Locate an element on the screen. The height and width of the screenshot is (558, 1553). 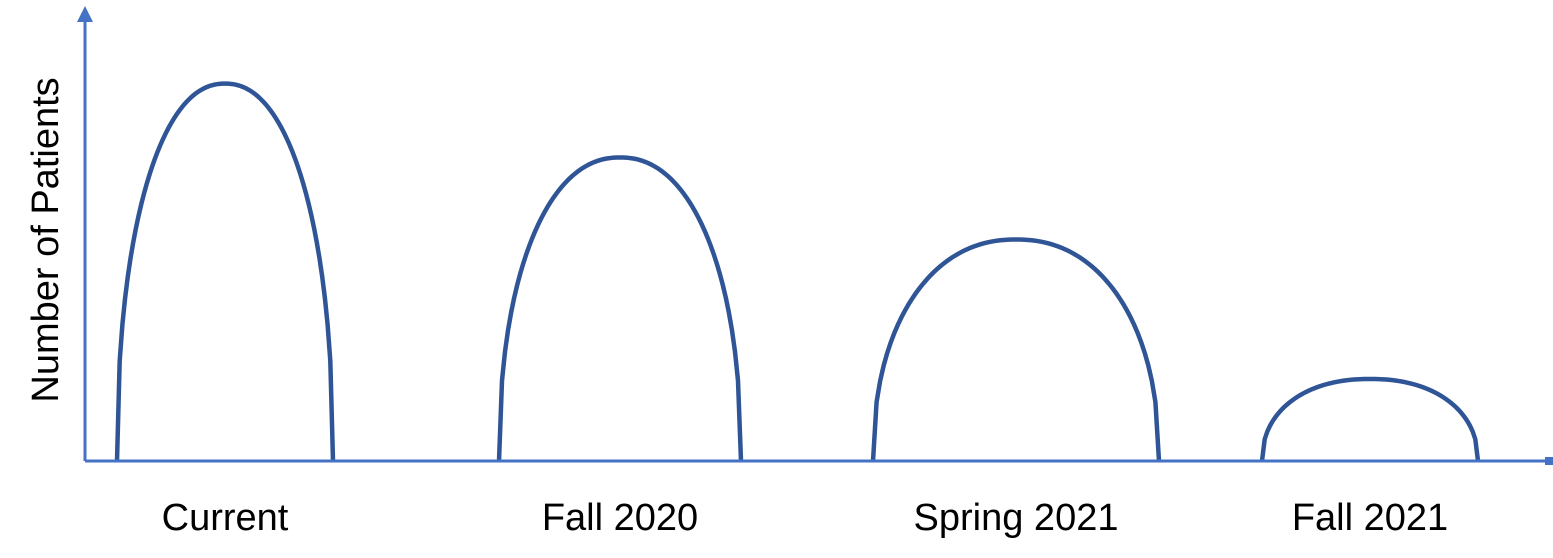
x-axis-end-cap is located at coordinates (1549, 461).